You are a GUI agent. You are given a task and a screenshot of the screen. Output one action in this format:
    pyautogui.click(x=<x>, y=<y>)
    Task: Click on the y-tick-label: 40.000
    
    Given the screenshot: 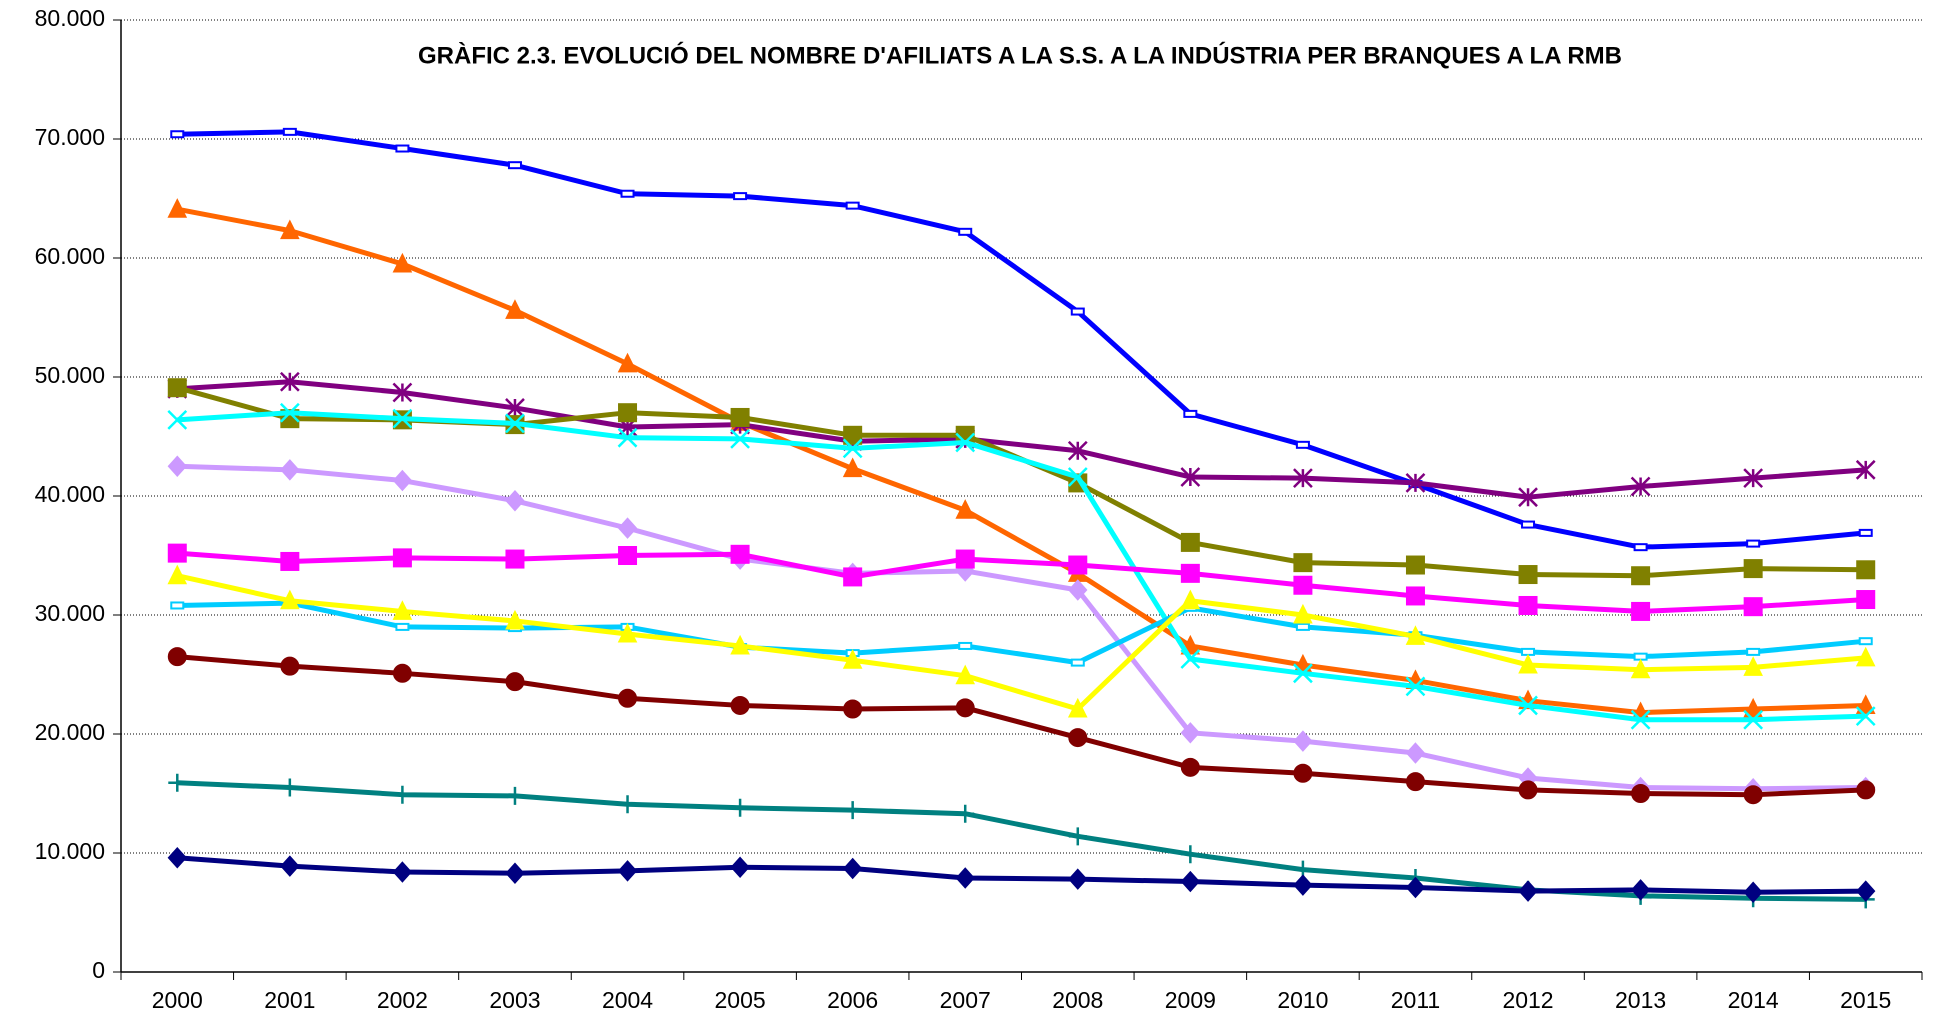 What is the action you would take?
    pyautogui.click(x=70, y=494)
    